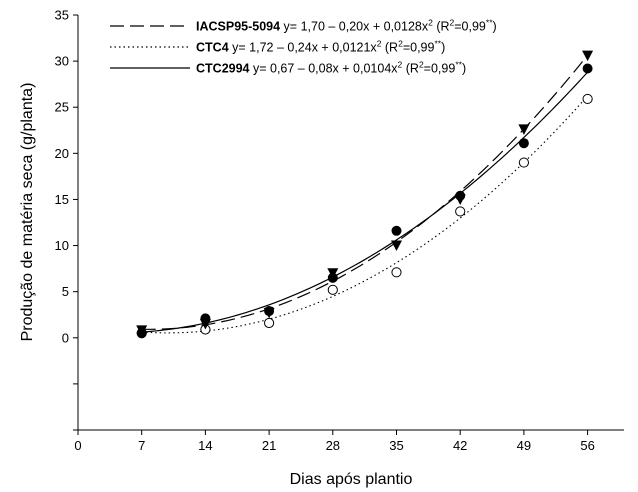 This screenshot has width=638, height=492. What do you see at coordinates (238, 27) in the screenshot?
I see `legend-series-name: IACSP95-5094` at bounding box center [238, 27].